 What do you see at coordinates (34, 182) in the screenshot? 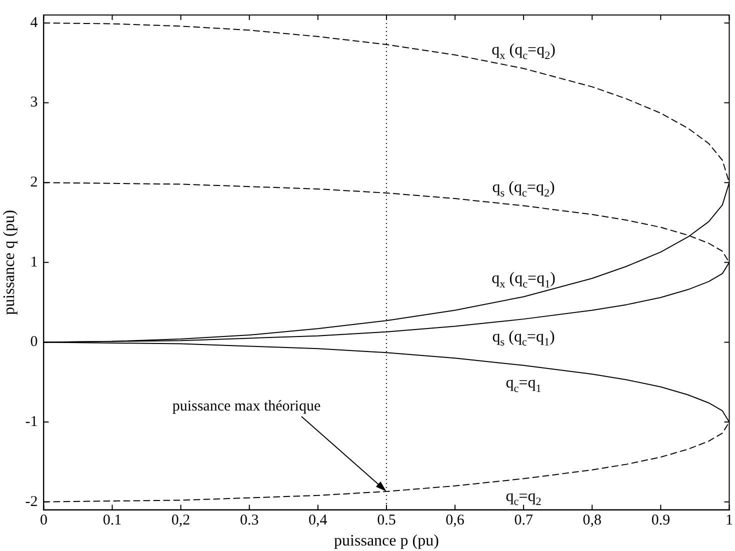
I see `y-tick-label: 2` at bounding box center [34, 182].